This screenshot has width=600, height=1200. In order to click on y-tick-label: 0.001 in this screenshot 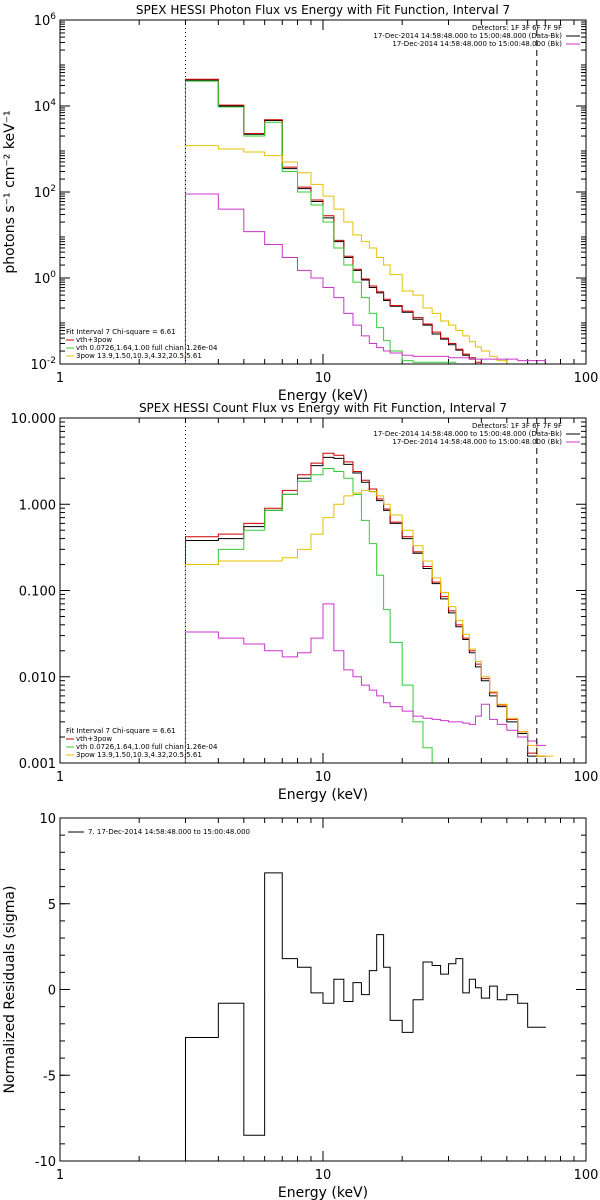, I will do `click(37, 764)`.